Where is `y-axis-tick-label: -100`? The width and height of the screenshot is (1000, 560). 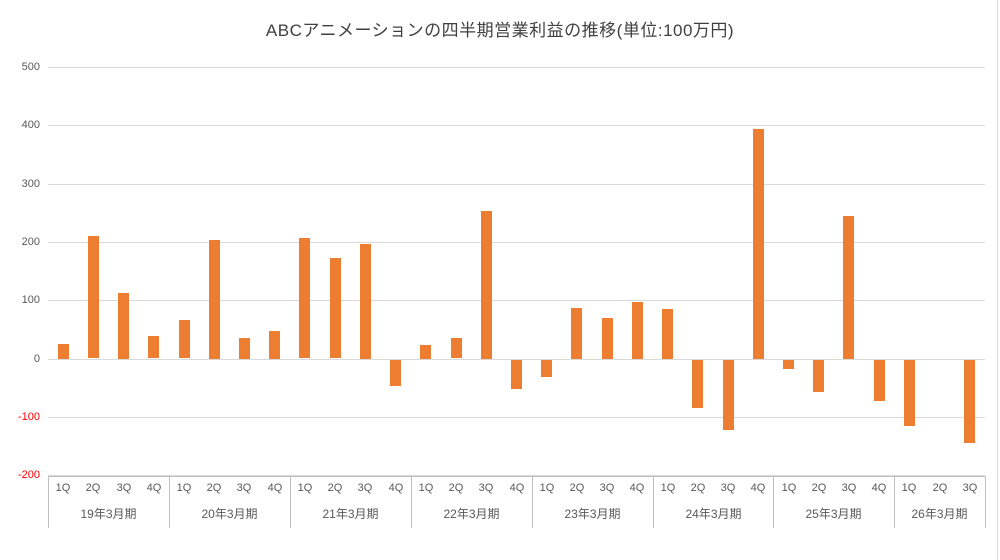 y-axis-tick-label: -100 is located at coordinates (28, 417).